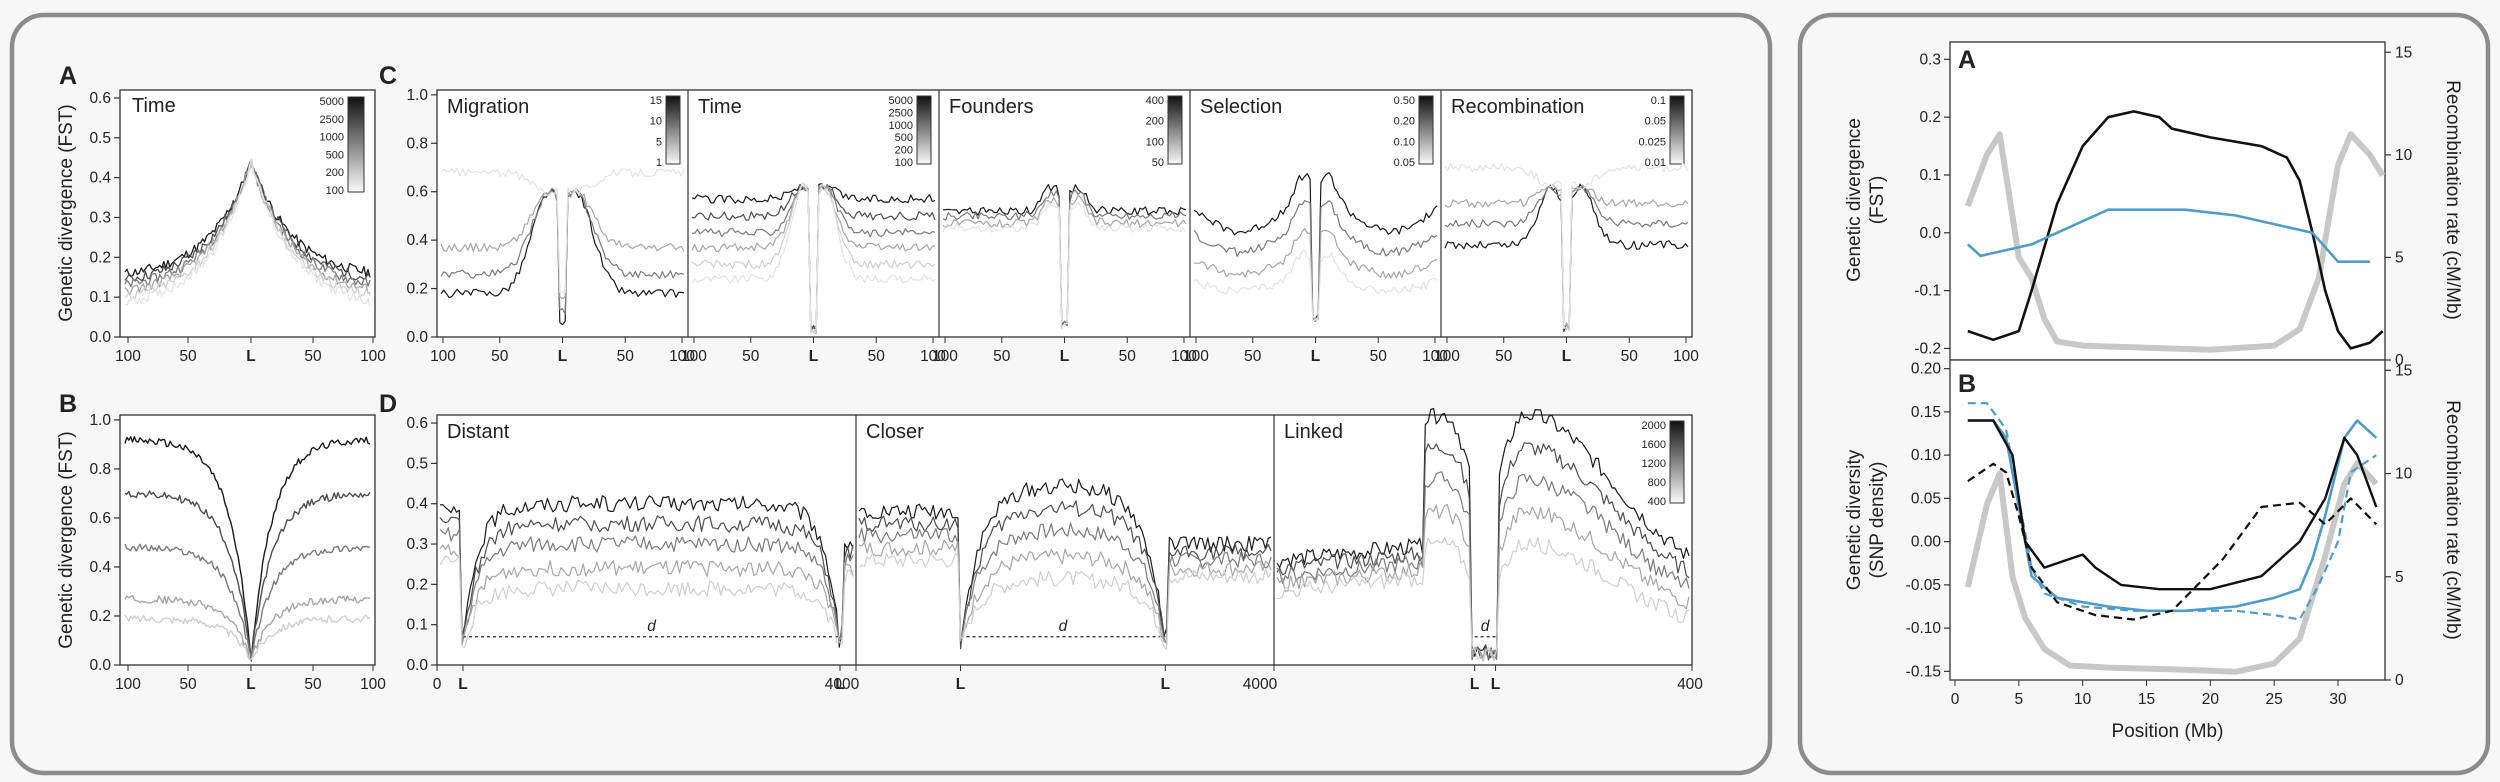 The height and width of the screenshot is (782, 2500). What do you see at coordinates (2168, 236) in the screenshot?
I see `right-a-fst-blue-line` at bounding box center [2168, 236].